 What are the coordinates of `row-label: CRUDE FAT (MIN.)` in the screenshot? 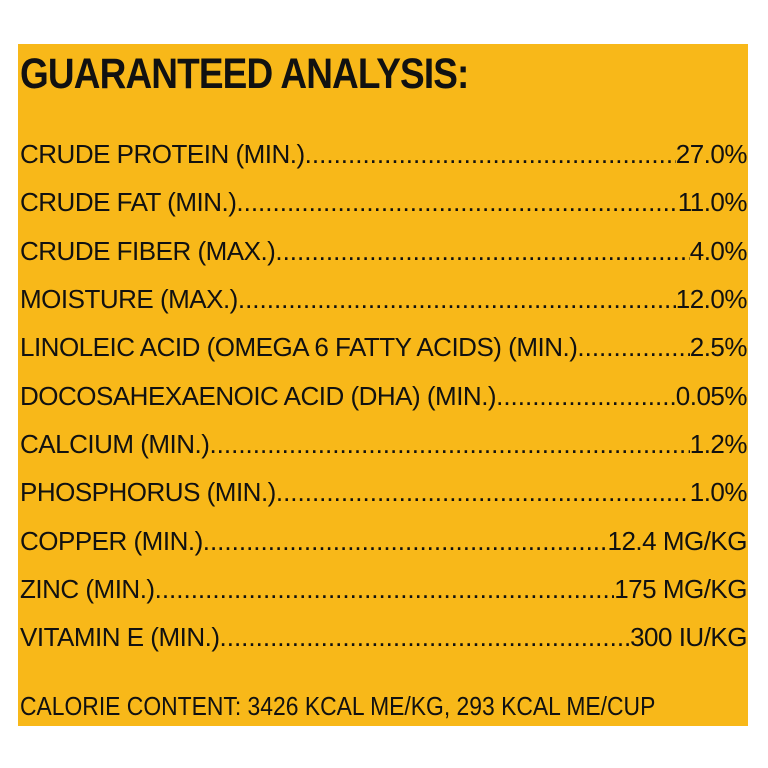 It's located at (128, 202).